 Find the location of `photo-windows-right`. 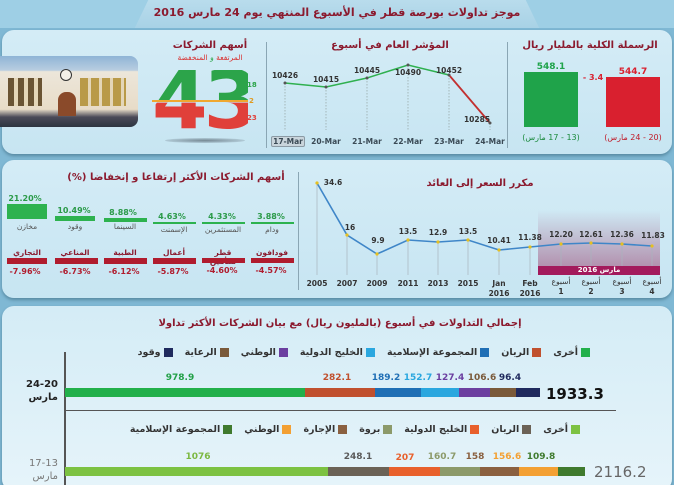

photo-windows-right is located at coordinates (103, 92).